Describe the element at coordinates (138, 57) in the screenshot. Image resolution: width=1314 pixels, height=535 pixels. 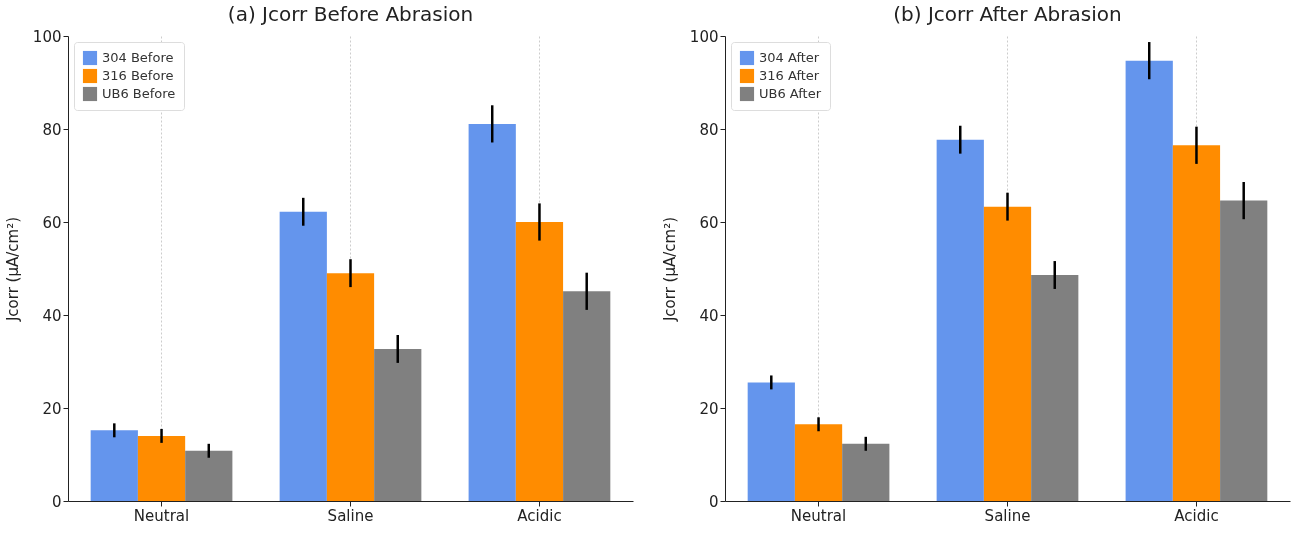
I see `legend-label: 304 Before` at that location.